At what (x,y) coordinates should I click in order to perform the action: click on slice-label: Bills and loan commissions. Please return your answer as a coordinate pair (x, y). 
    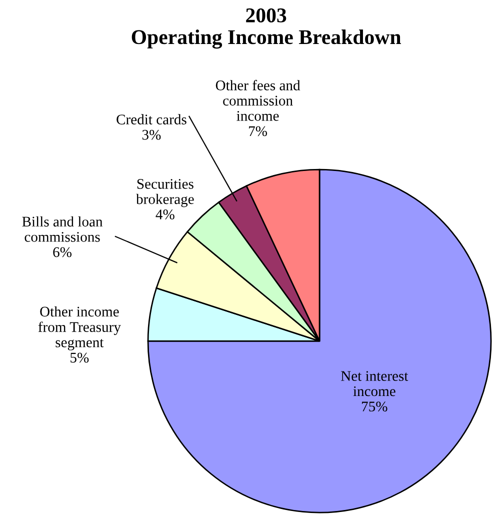
    Looking at the image, I should click on (62, 229).